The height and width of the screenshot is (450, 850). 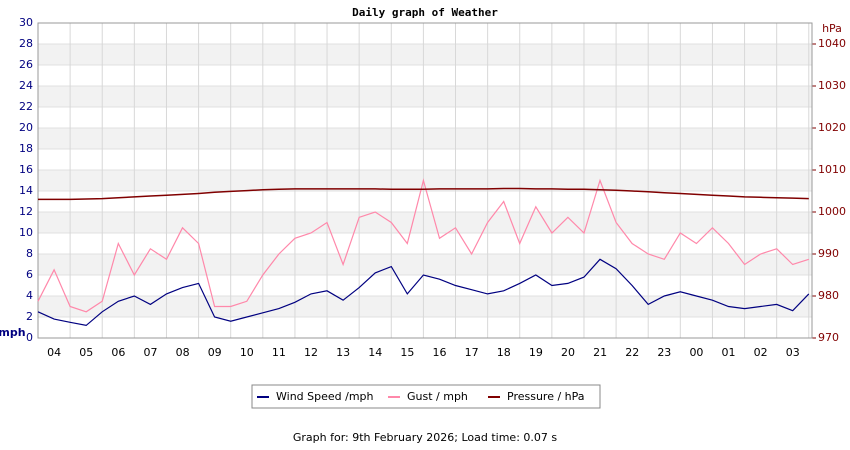 What do you see at coordinates (425, 12) in the screenshot?
I see `chart-title: Daily graph of Weather` at bounding box center [425, 12].